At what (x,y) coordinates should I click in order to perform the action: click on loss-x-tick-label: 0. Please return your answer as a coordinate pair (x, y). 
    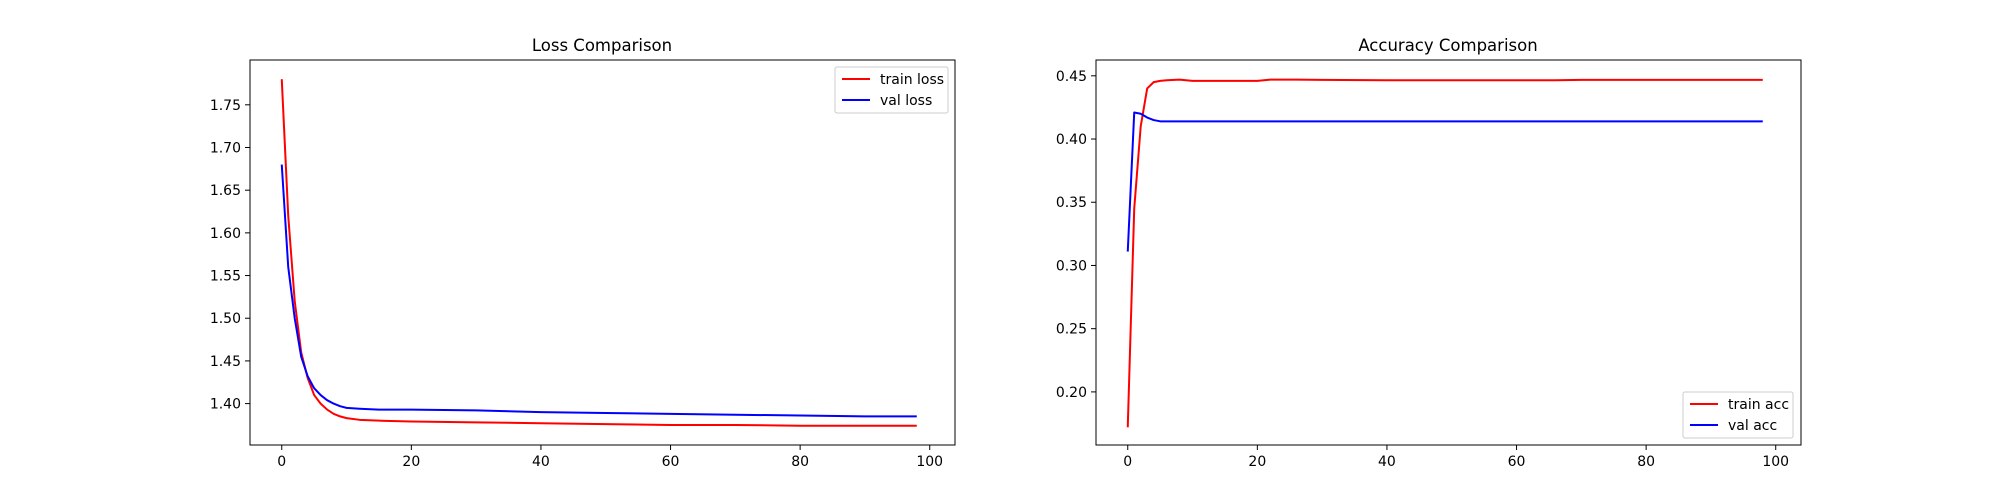
    Looking at the image, I should click on (281, 462).